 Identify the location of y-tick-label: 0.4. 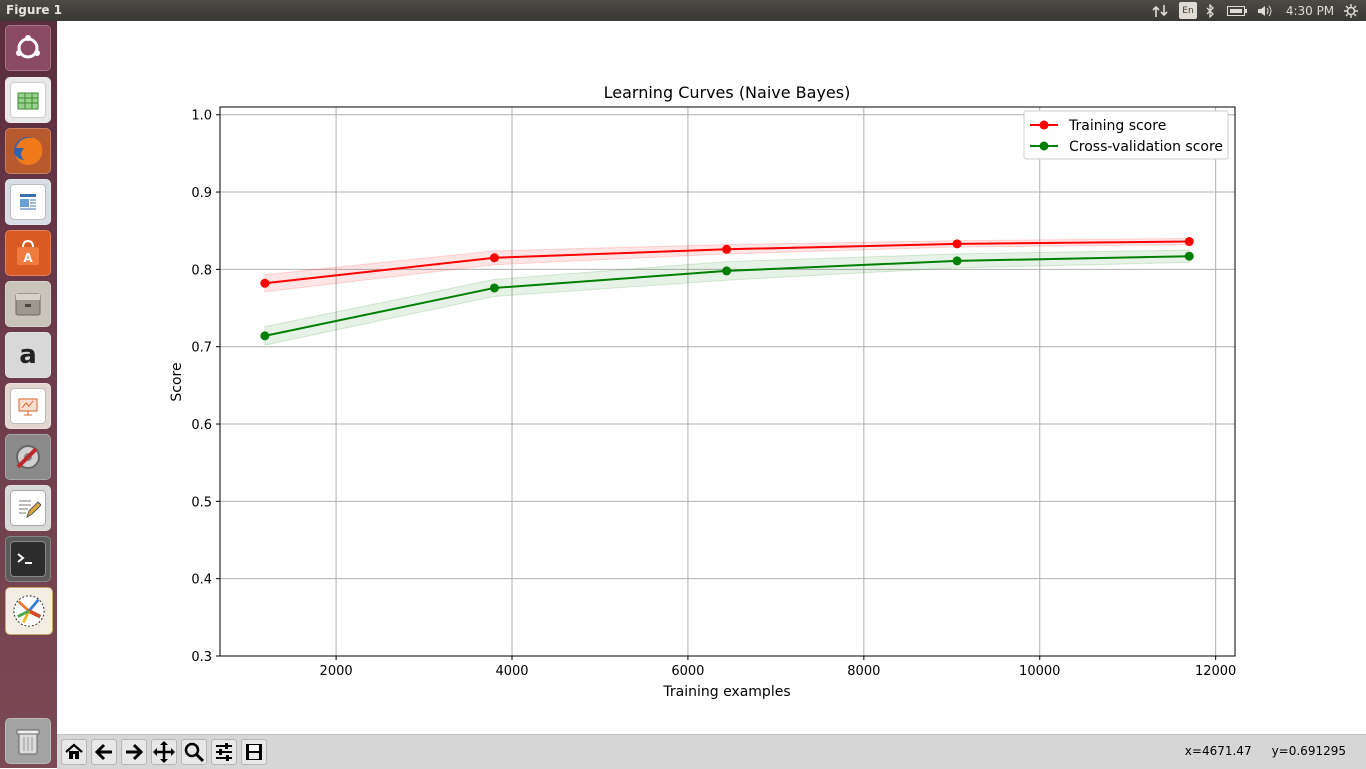
(201, 580).